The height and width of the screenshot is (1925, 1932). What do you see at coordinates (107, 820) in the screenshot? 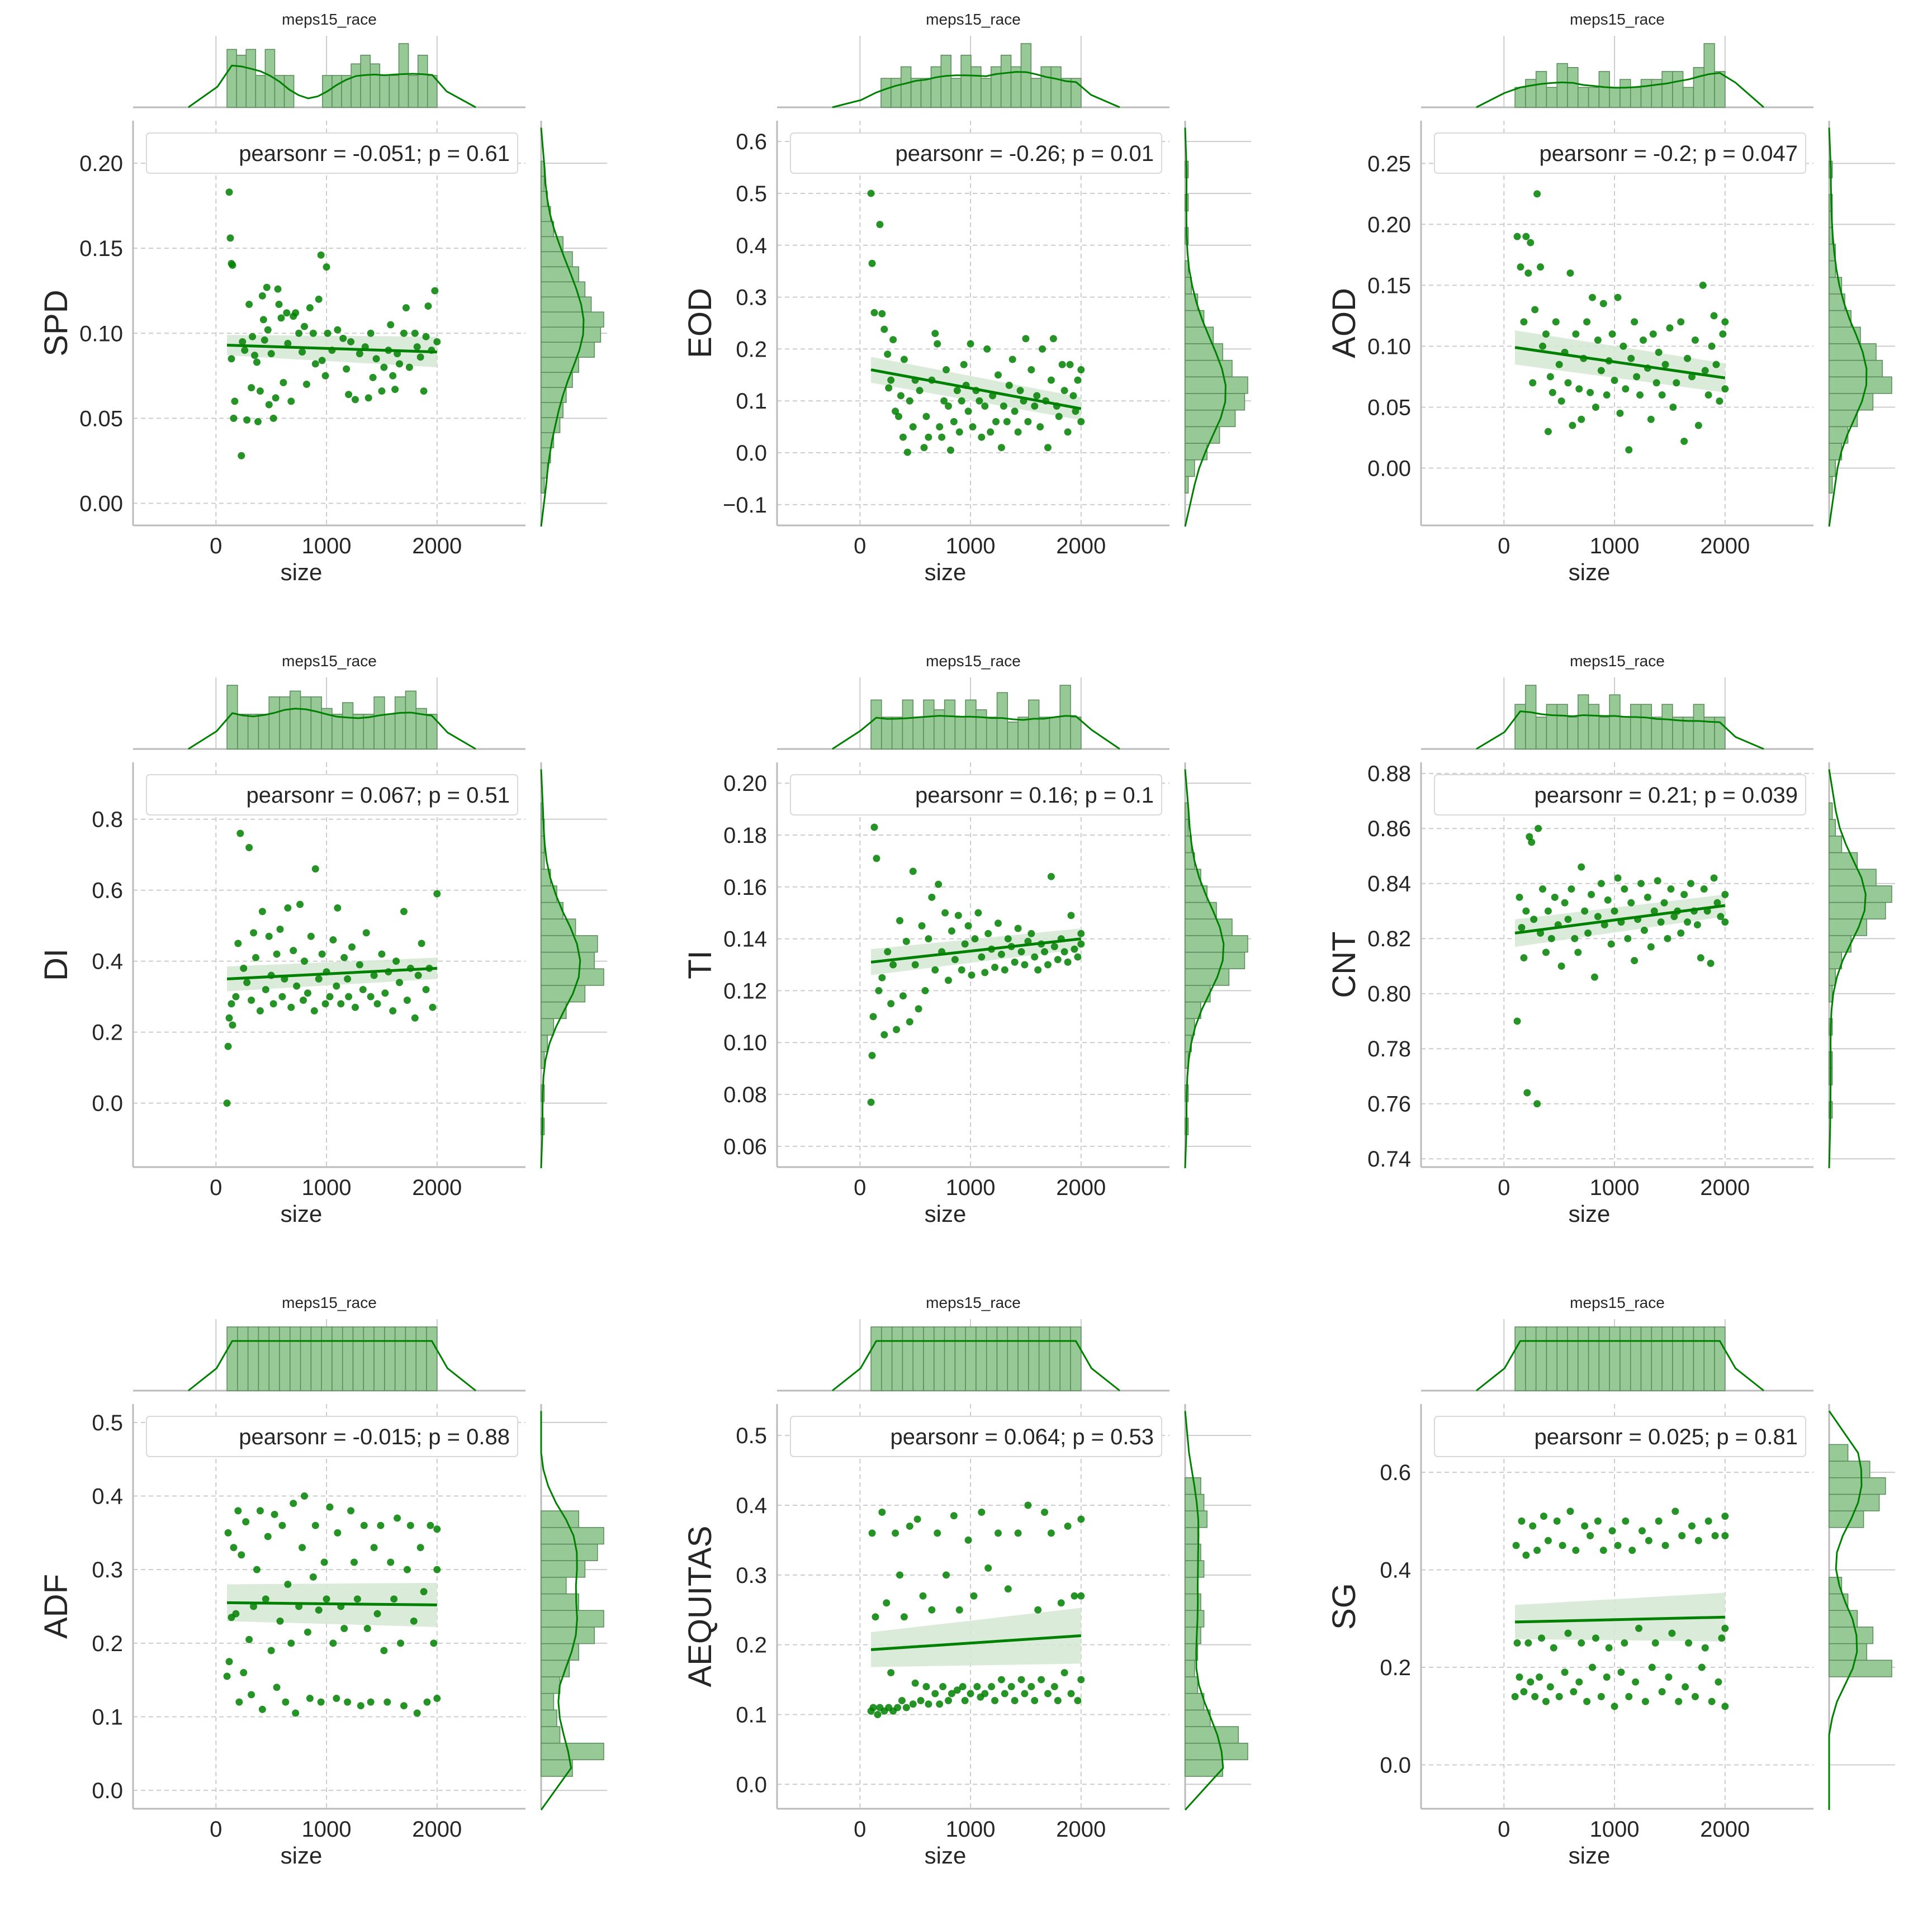
I see `y-tick-label: 0.8` at bounding box center [107, 820].